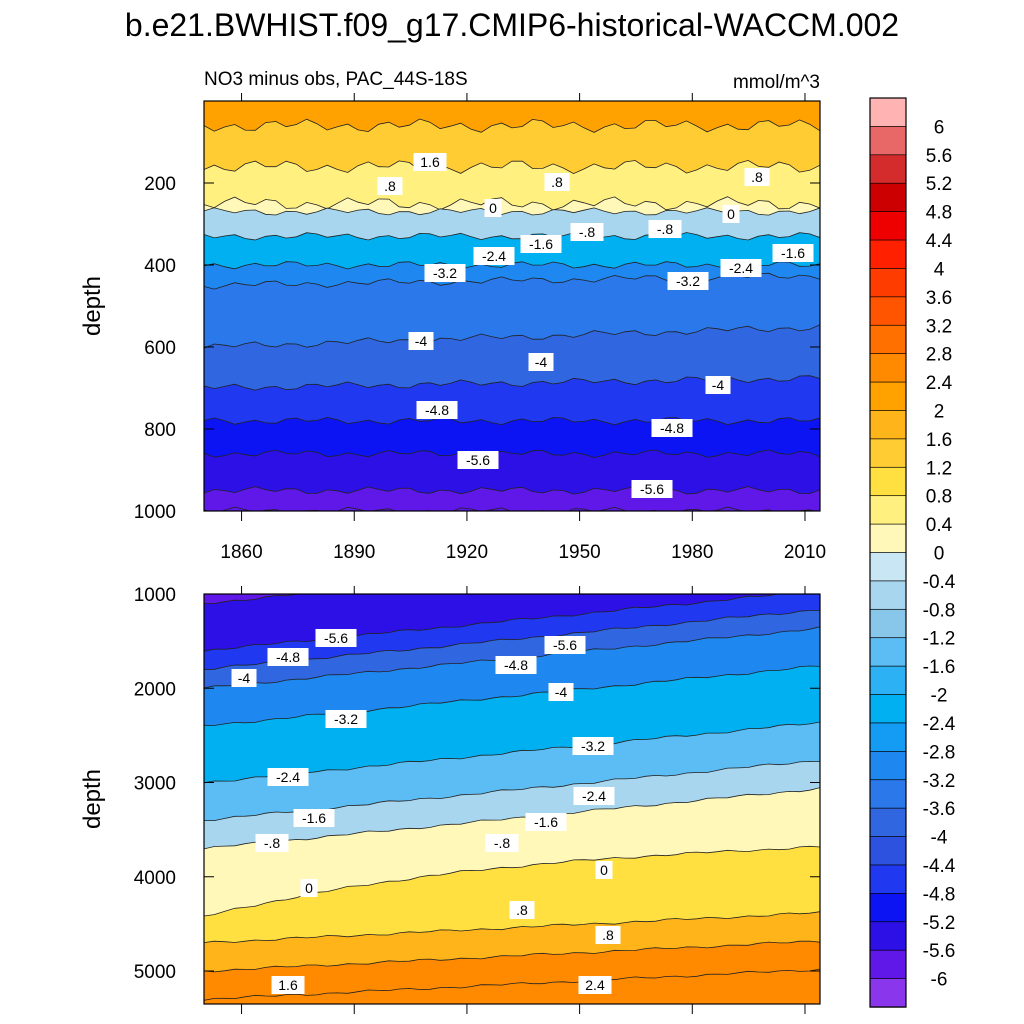 The height and width of the screenshot is (1024, 1024). I want to click on upper-ylabel: depth, so click(92, 306).